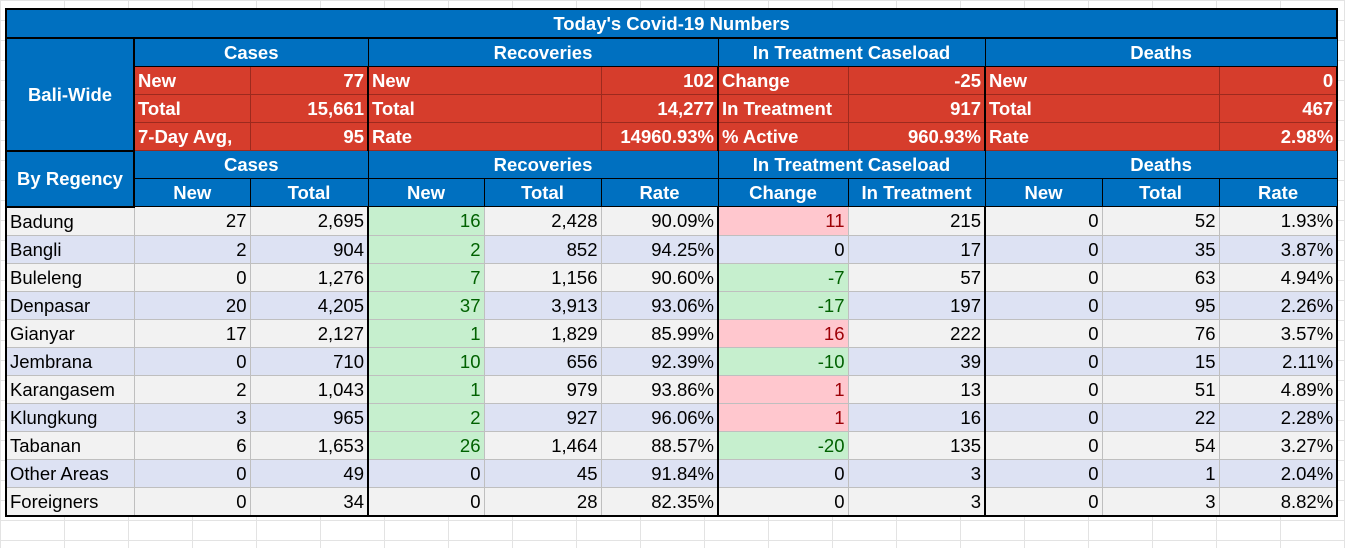 The height and width of the screenshot is (548, 1345). Describe the element at coordinates (1160, 249) in the screenshot. I see `deaths-total: 35` at that location.